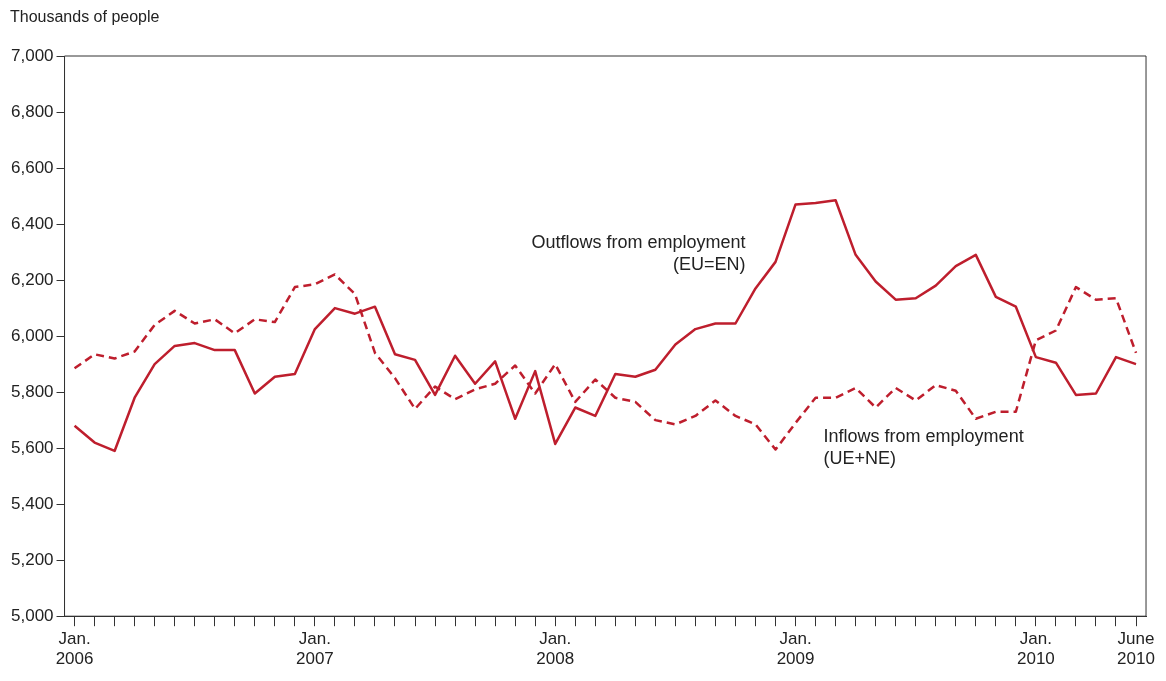  Describe the element at coordinates (32, 167) in the screenshot. I see `y-tick-label: 6,600` at that location.